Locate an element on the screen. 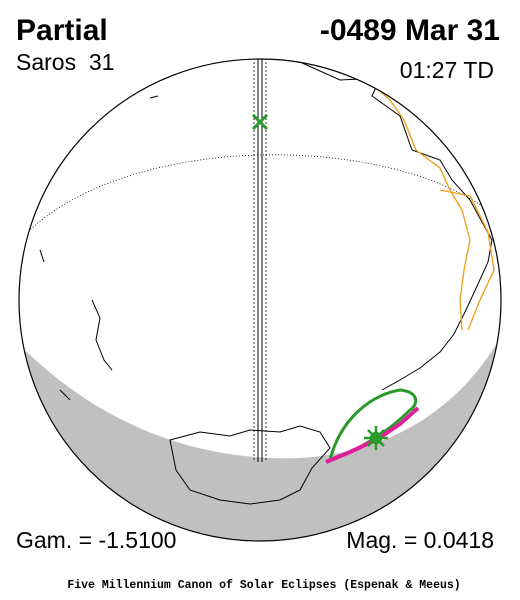 The image size is (520, 600). date: -0489 Mar 31 is located at coordinates (410, 30).